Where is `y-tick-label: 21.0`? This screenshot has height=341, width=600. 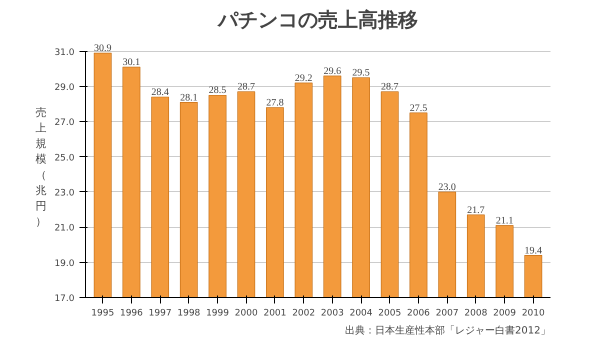
y-tick-label: 21.0 is located at coordinates (64, 229).